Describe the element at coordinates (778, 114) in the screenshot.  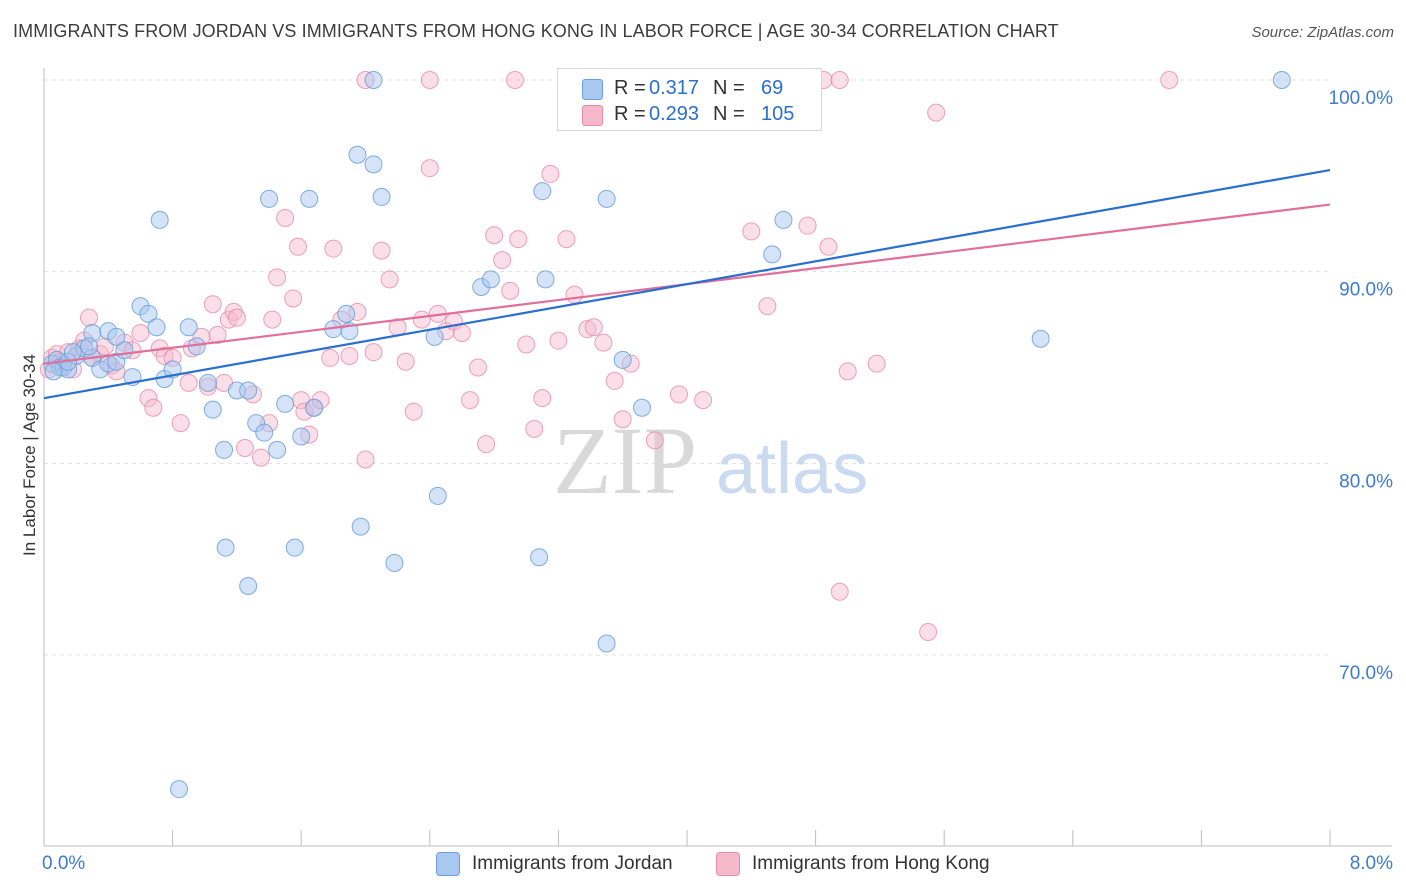
I see `n-value-hongkong: 105` at that location.